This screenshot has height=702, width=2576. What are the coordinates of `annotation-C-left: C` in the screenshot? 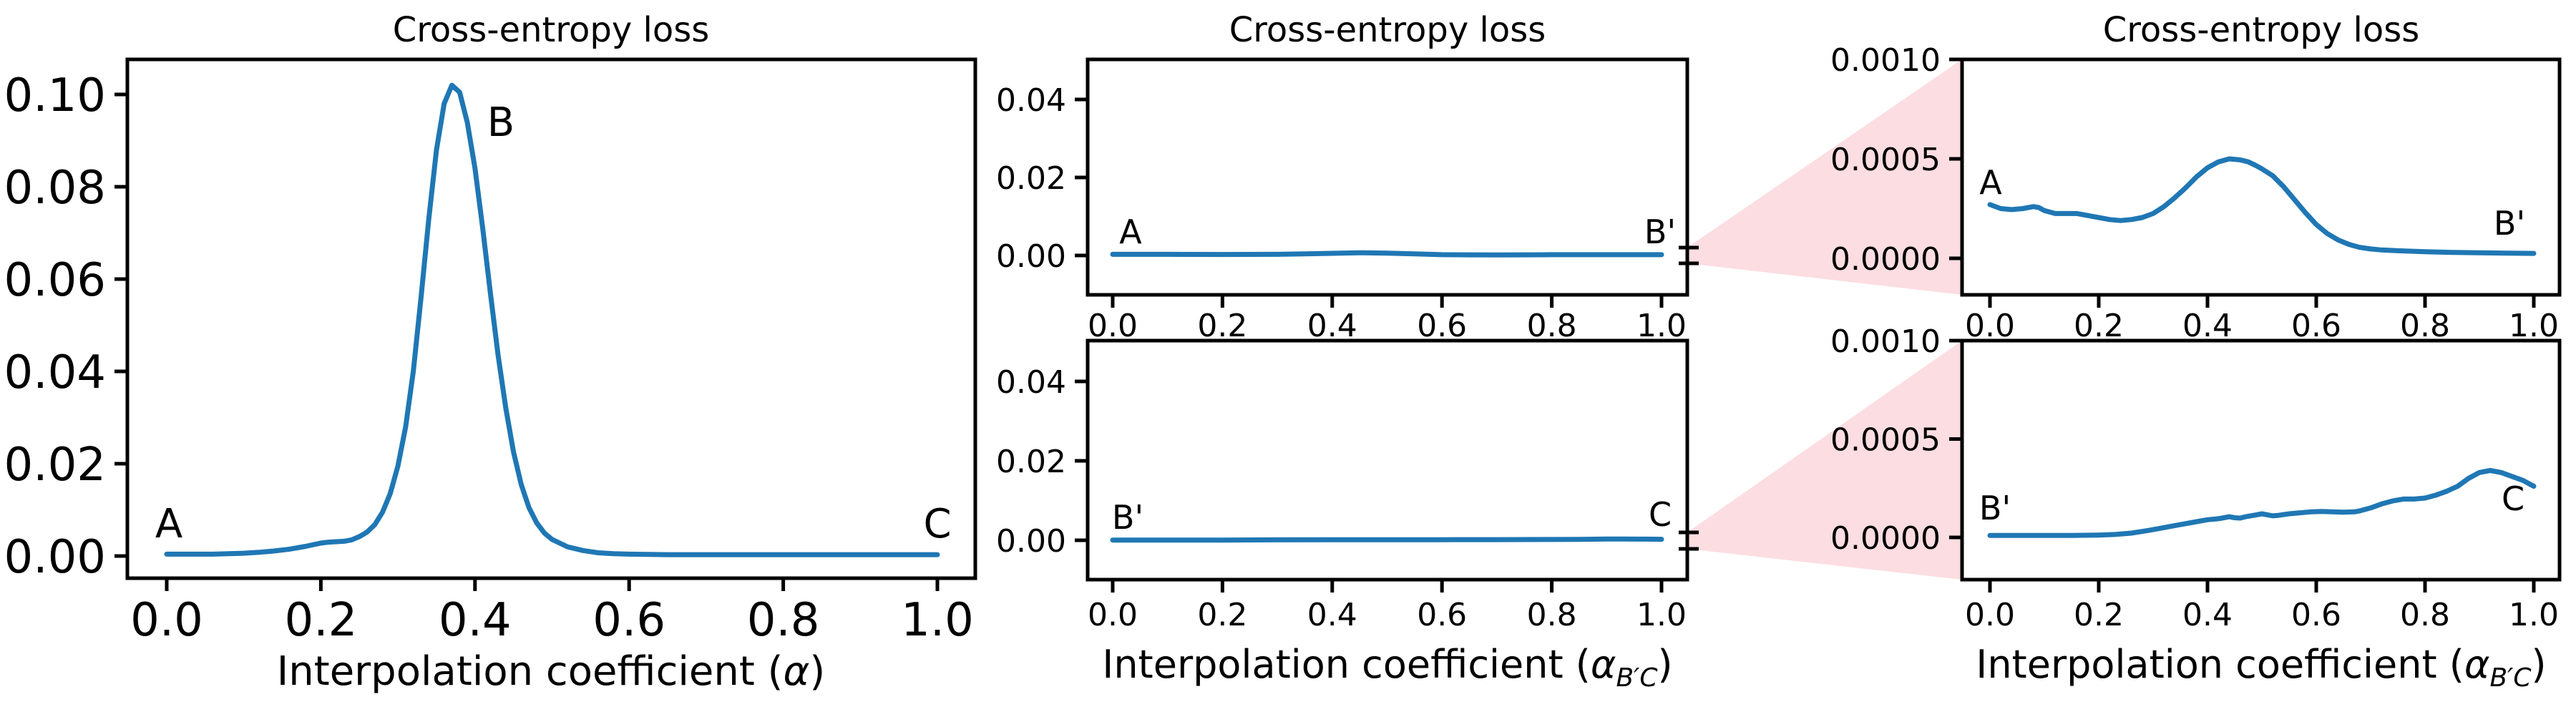 It's located at (937, 524).